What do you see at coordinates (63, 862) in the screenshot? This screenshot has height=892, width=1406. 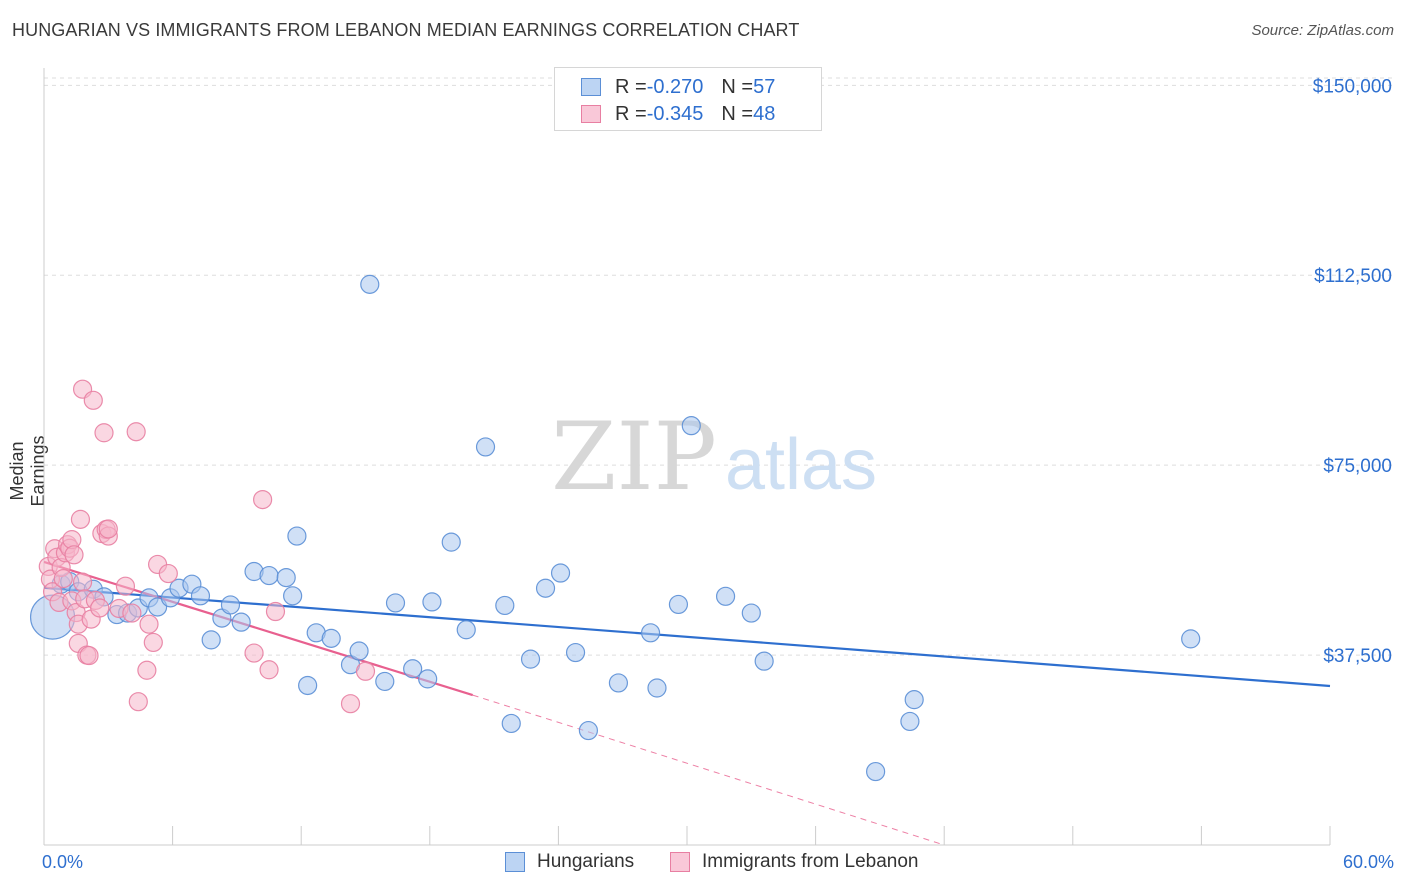 I see `x-tick-min: 0.0%` at bounding box center [63, 862].